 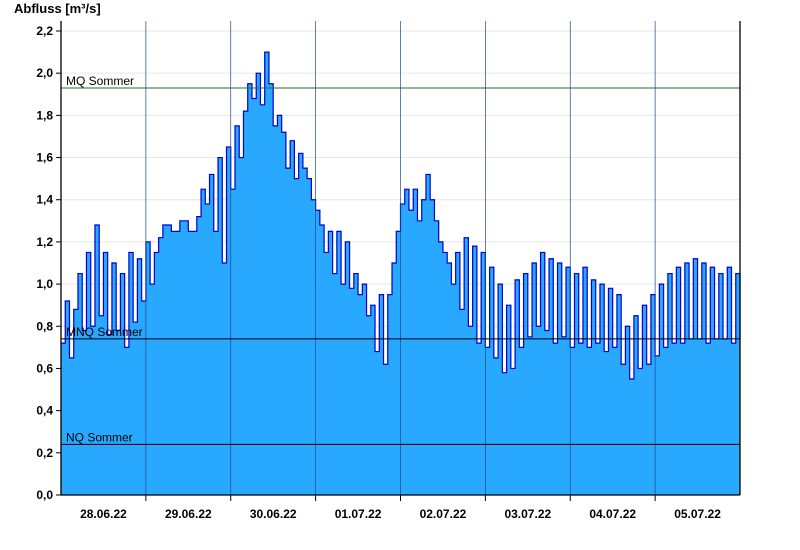 What do you see at coordinates (44, 284) in the screenshot?
I see `y-tick-label: 1,0` at bounding box center [44, 284].